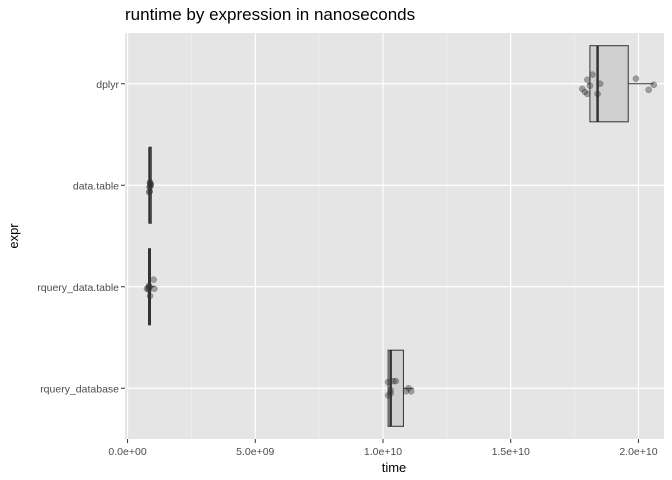  I want to click on chart-title: runtime by expression in nanoseconds, so click(270, 14).